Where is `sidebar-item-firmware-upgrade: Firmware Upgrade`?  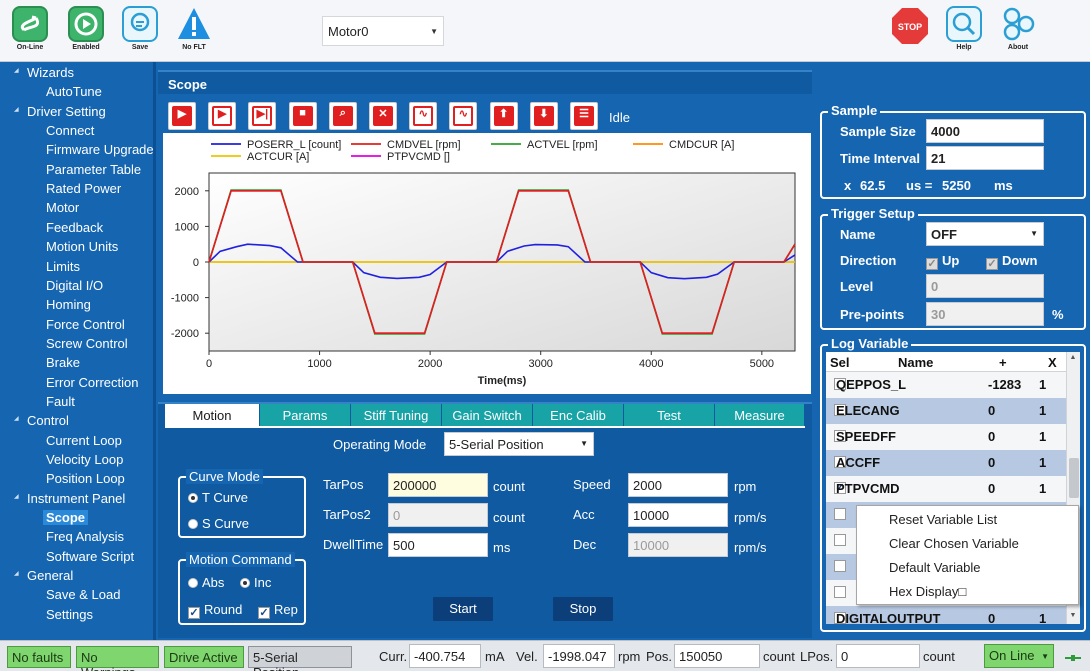 sidebar-item-firmware-upgrade: Firmware Upgrade is located at coordinates (100, 150).